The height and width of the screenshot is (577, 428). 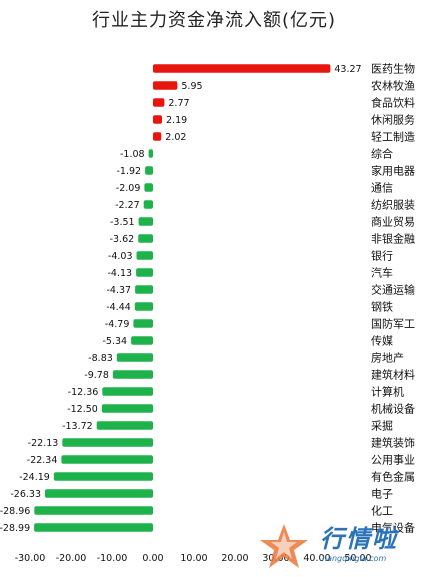 What do you see at coordinates (347, 69) in the screenshot?
I see `value-label-1: 43.27` at bounding box center [347, 69].